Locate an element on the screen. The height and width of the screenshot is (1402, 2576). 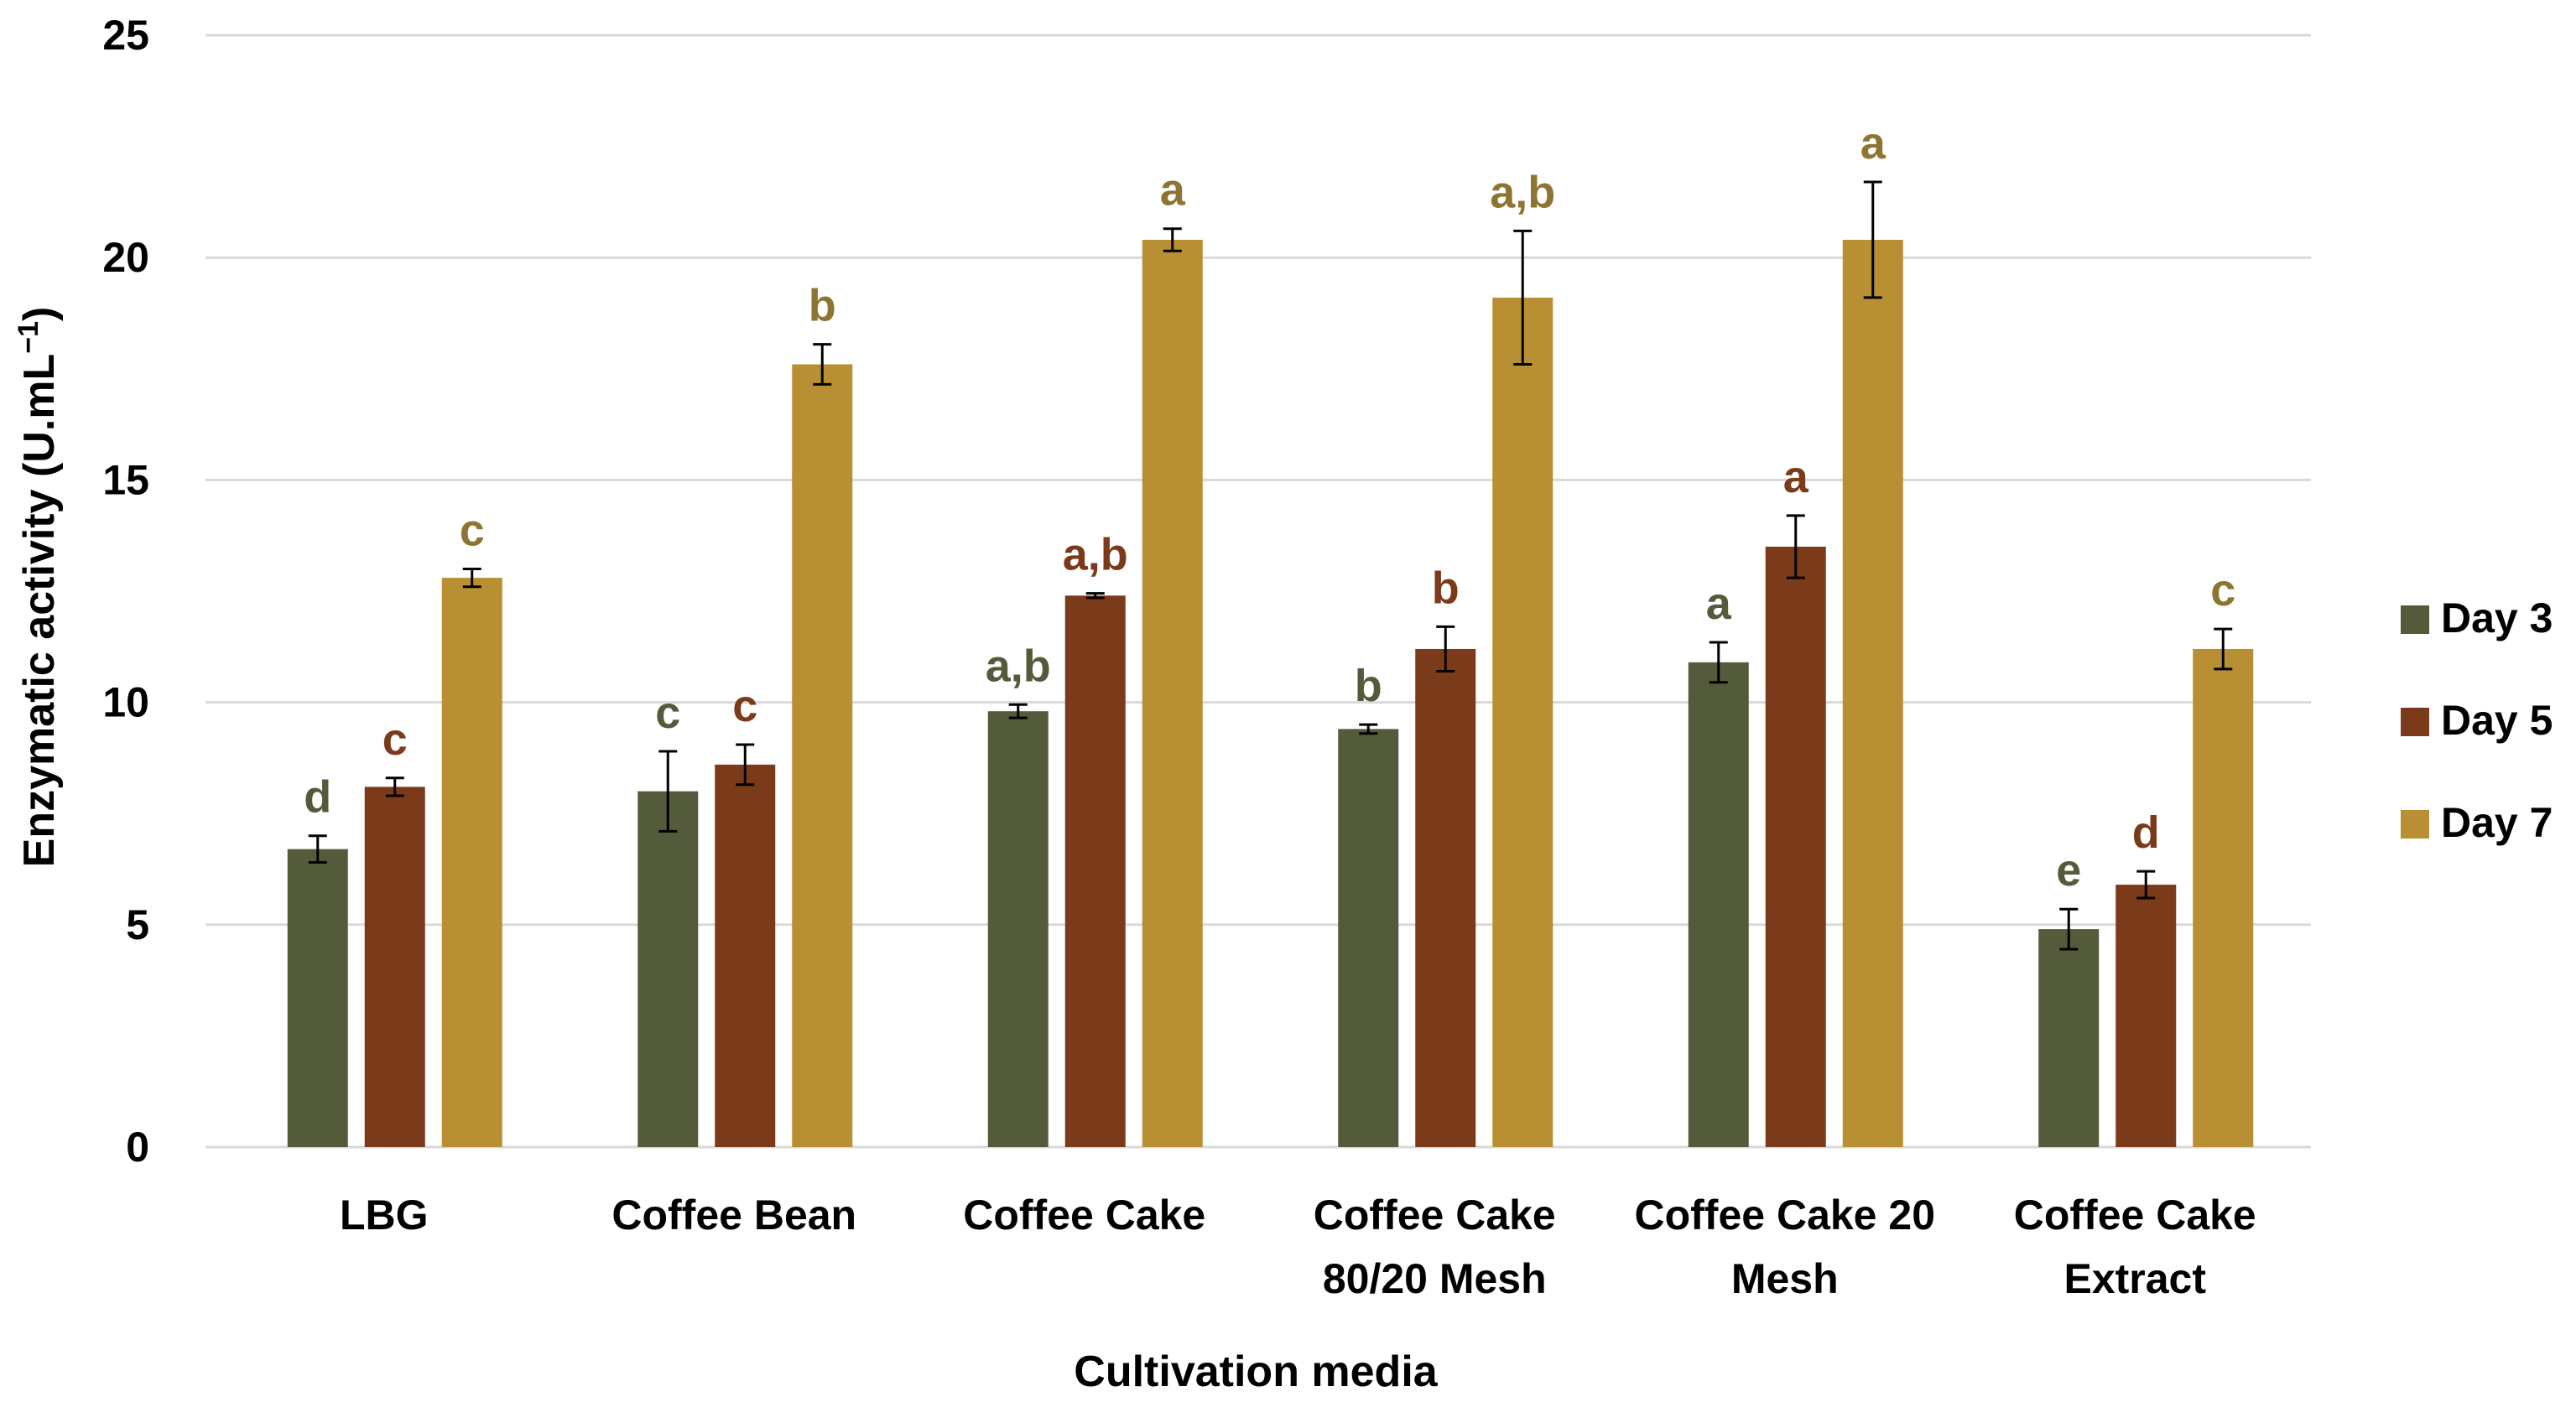
y-axis-title-close: ) is located at coordinates (39, 314).